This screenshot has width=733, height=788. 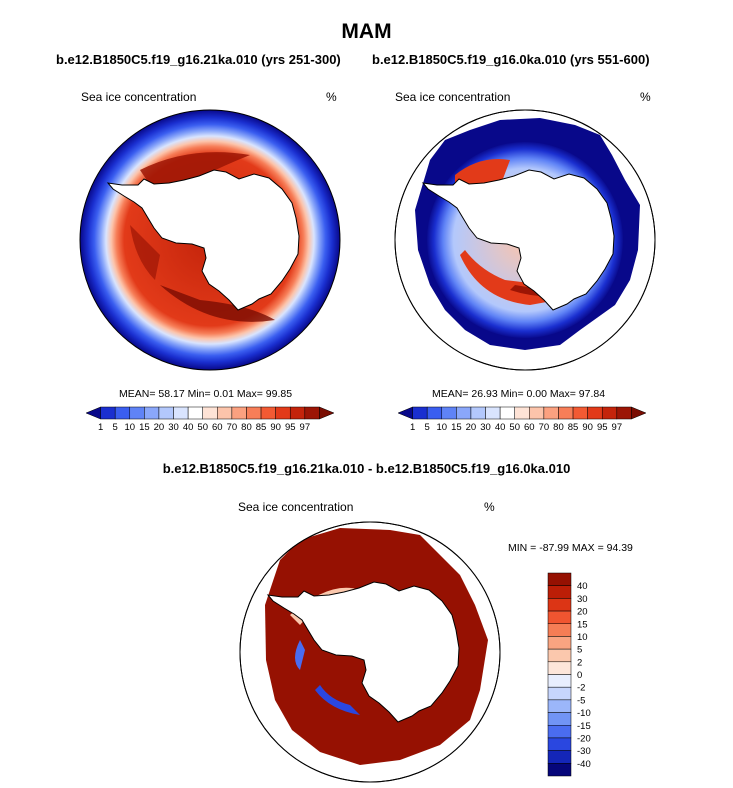 What do you see at coordinates (290, 427) in the screenshot?
I see `panel1-colorbar-tick-label: 95` at bounding box center [290, 427].